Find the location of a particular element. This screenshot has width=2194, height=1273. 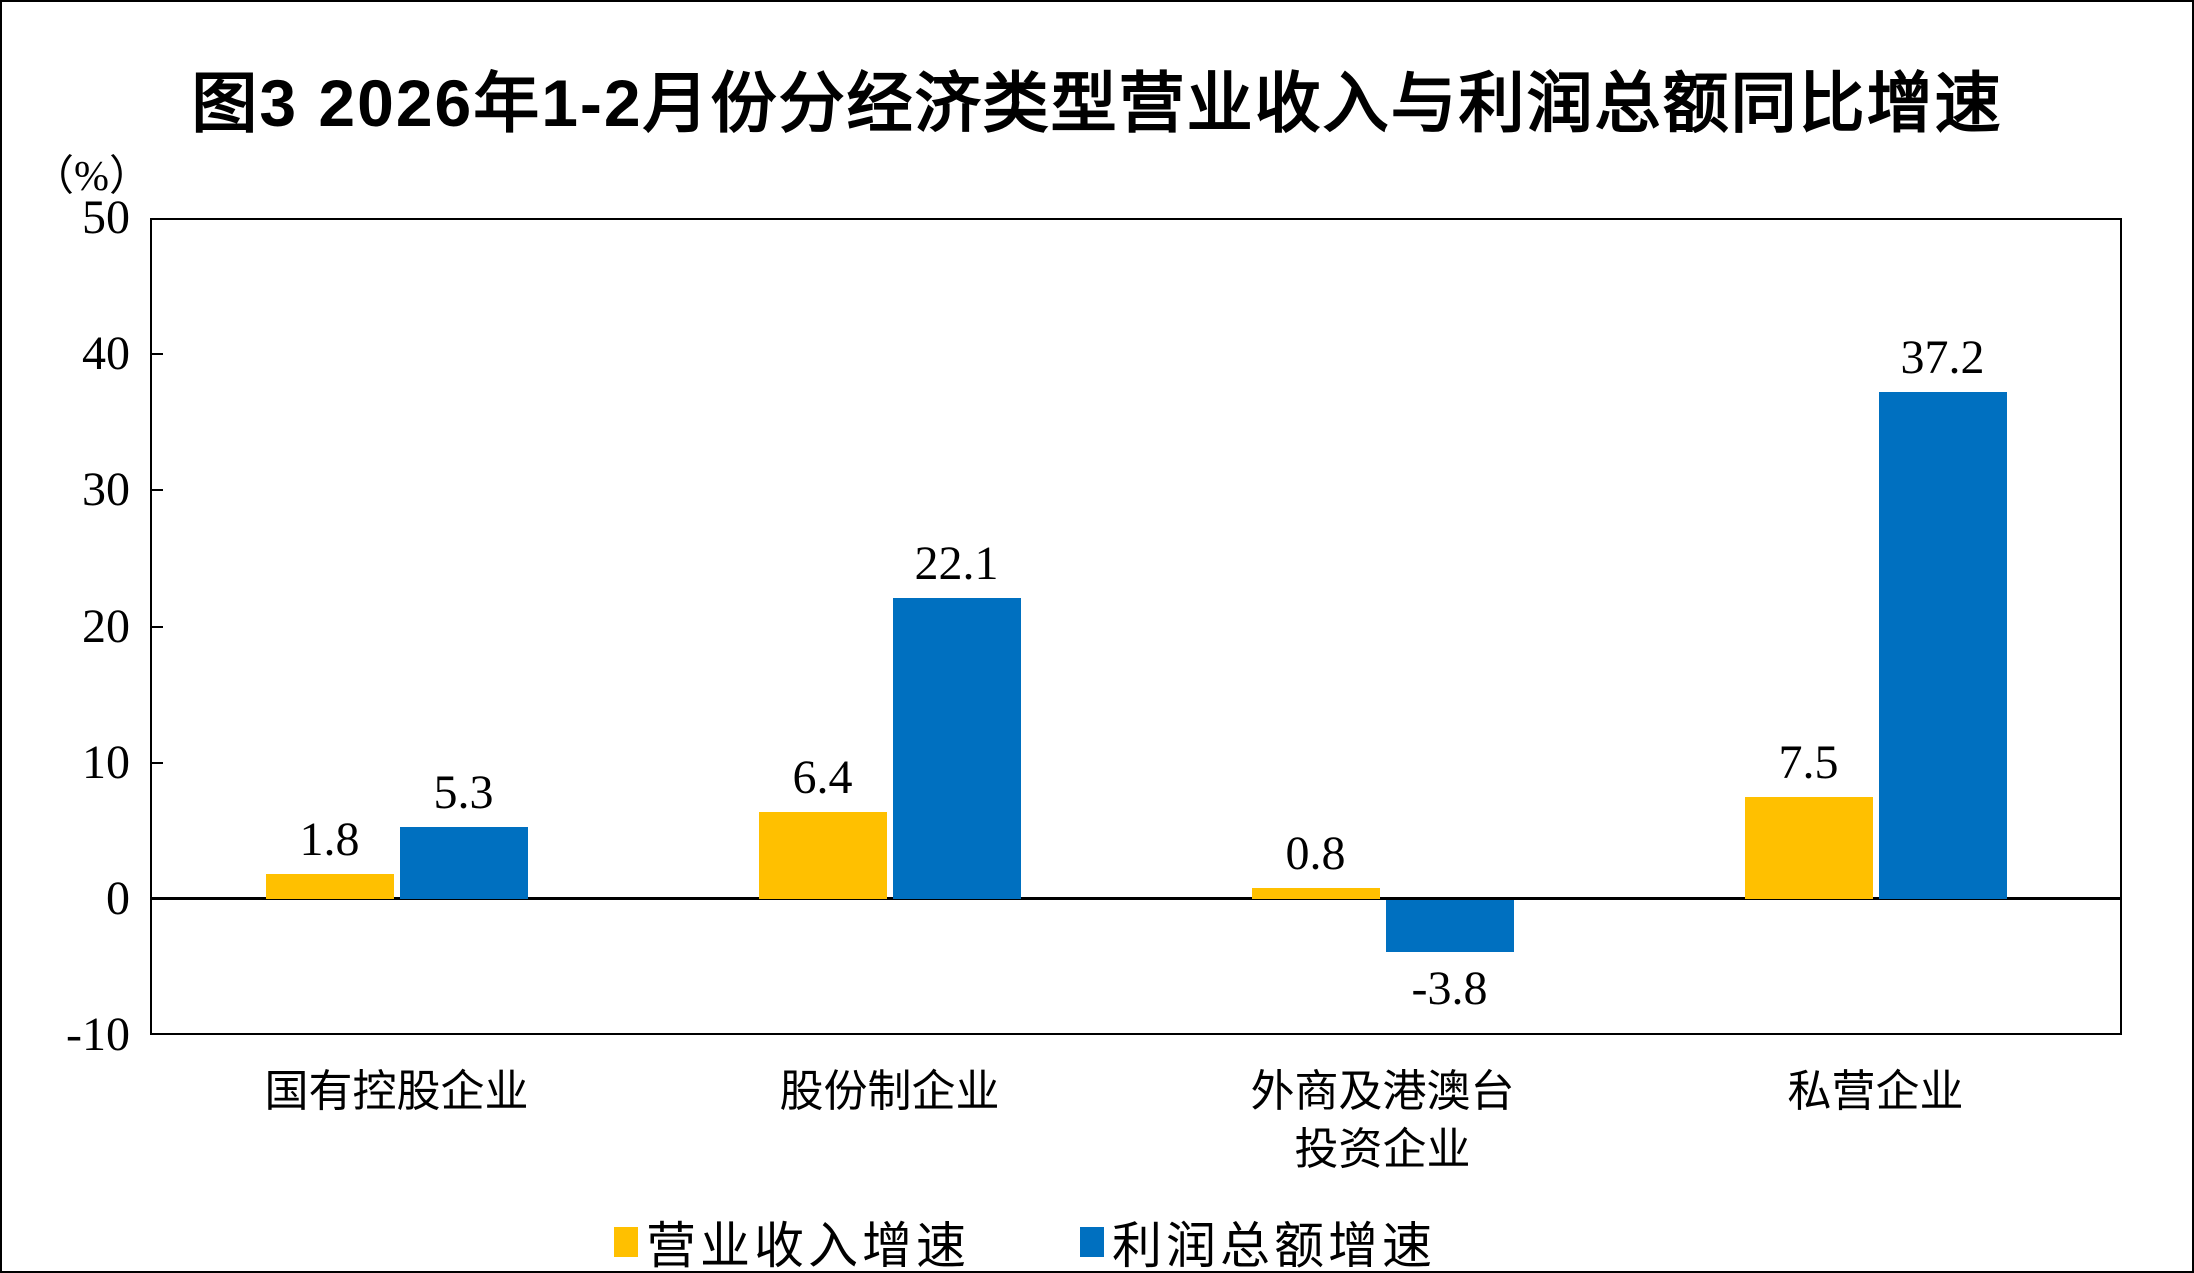

y-axis-tick-label: -10 is located at coordinates (98, 1034).